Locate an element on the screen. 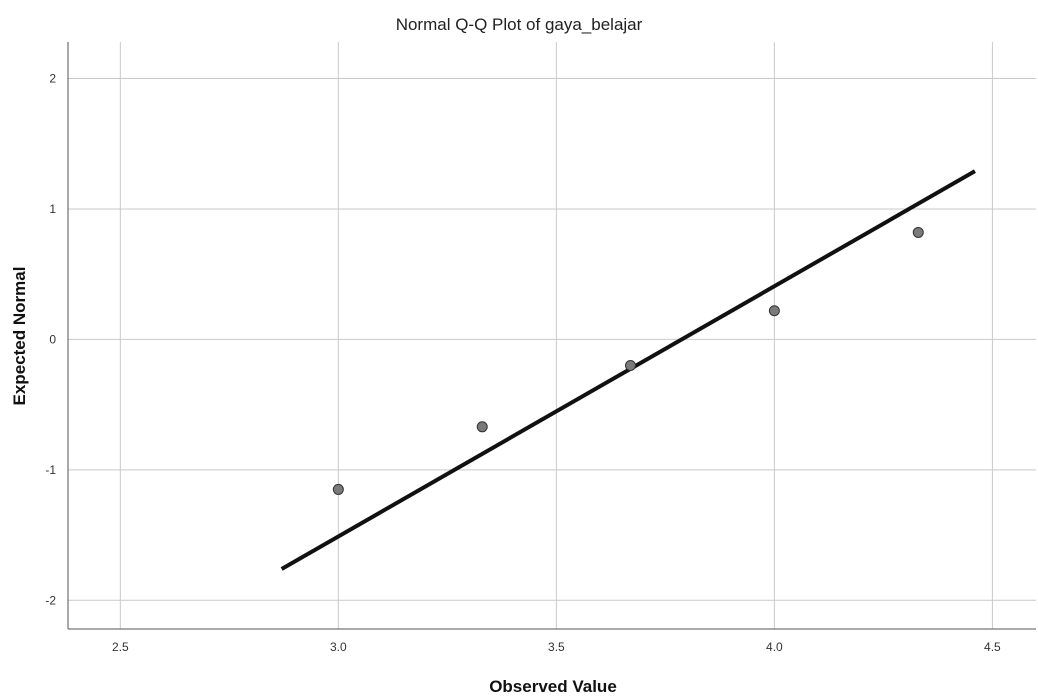 The height and width of the screenshot is (697, 1038). y-tick-label: 2 is located at coordinates (52, 79).